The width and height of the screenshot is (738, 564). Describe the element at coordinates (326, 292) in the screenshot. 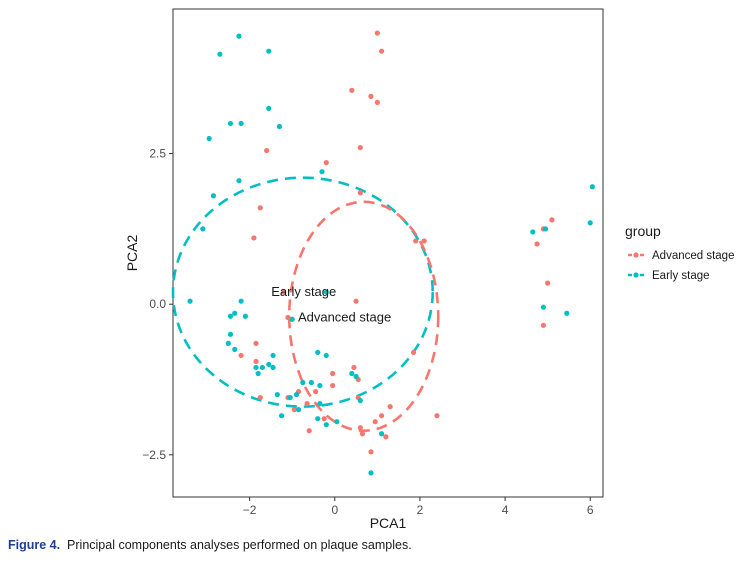

I see `centroid-early-stage` at that location.